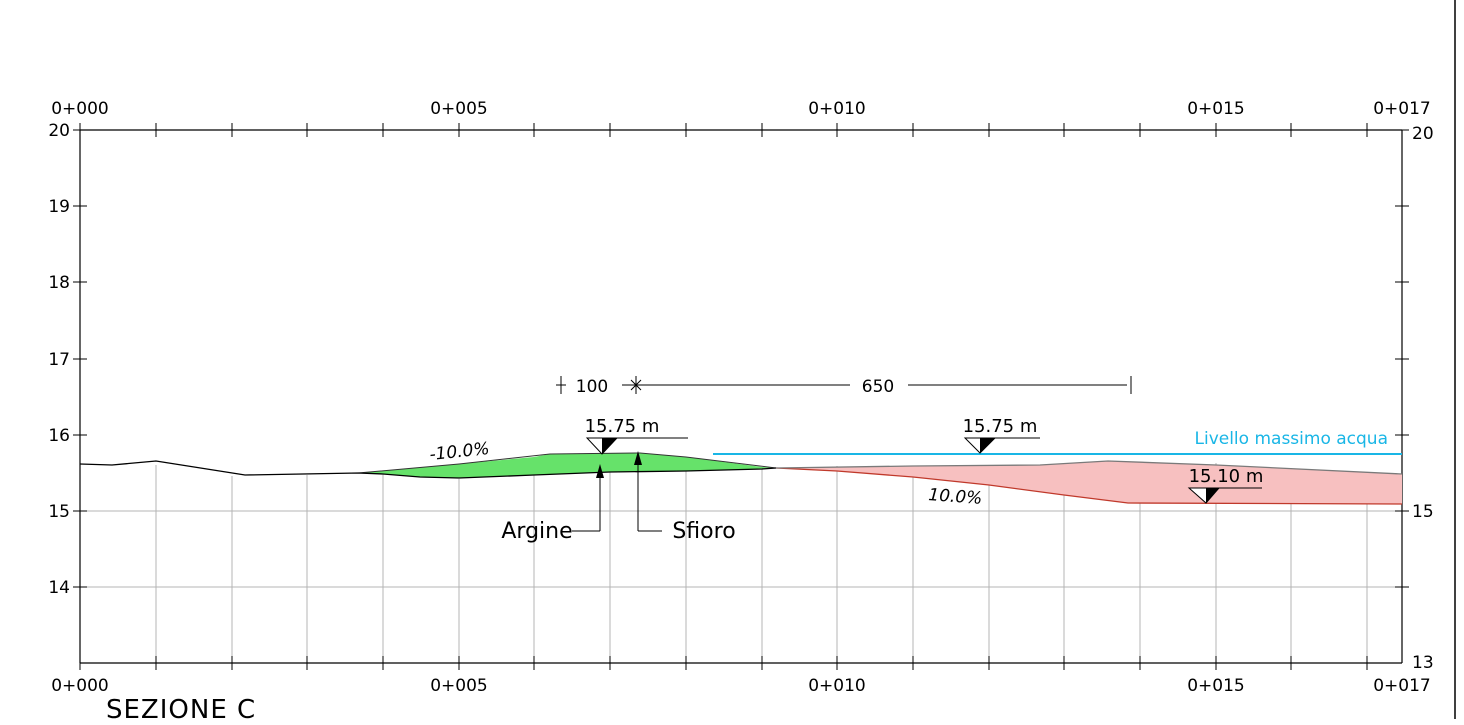 This screenshot has height=725, width=1464. What do you see at coordinates (59, 512) in the screenshot?
I see `elevation-left-15: 15` at bounding box center [59, 512].